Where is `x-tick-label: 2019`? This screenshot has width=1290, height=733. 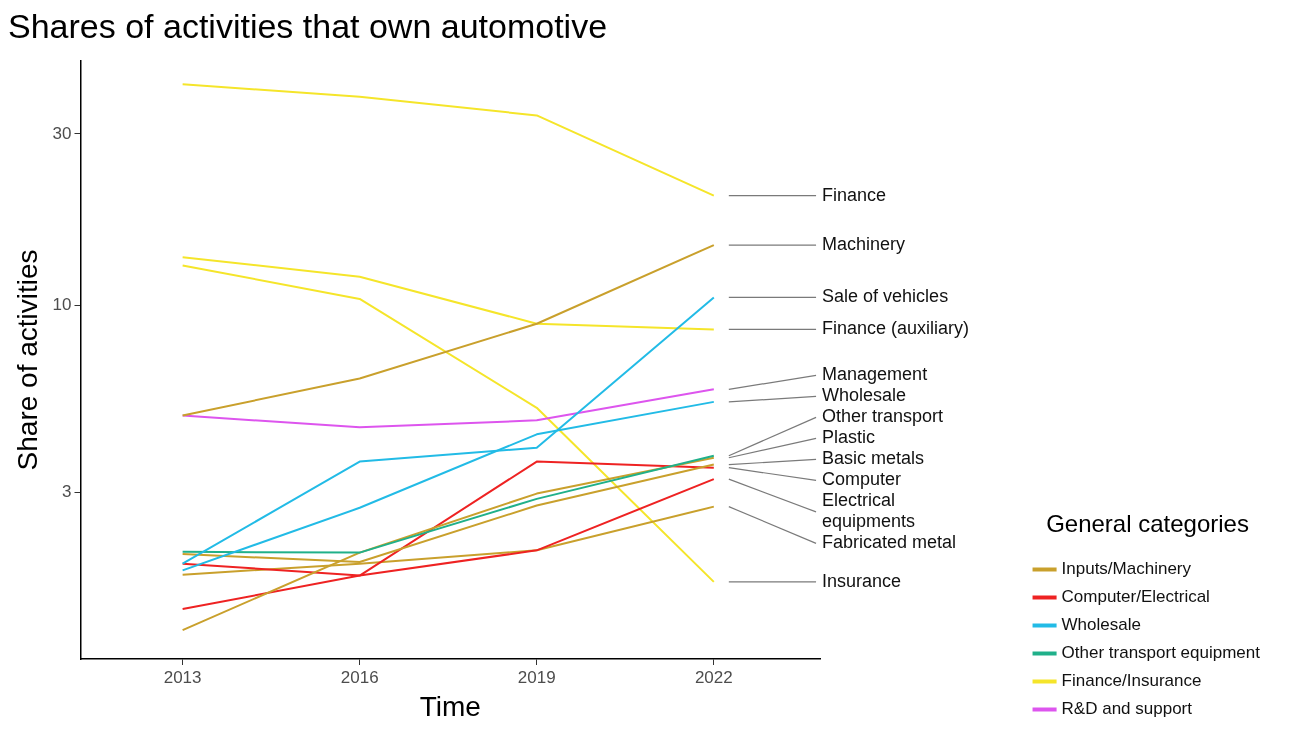
x-tick-label: 2019 is located at coordinates (536, 677).